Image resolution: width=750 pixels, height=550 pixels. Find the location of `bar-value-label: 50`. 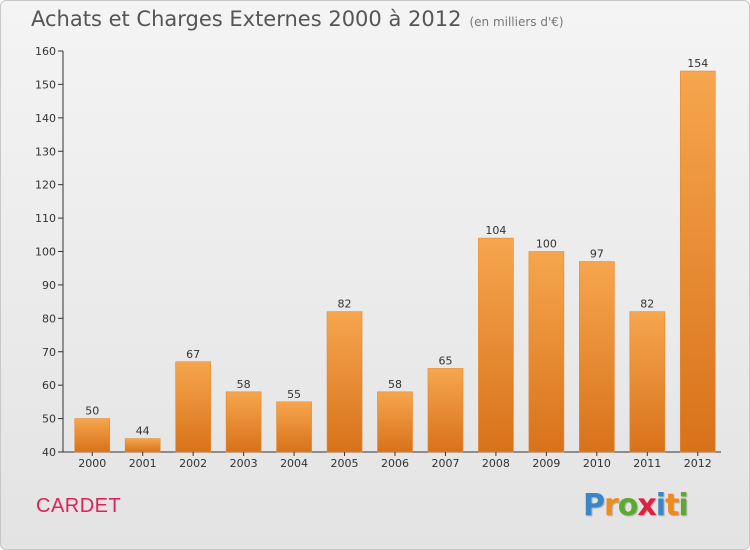

bar-value-label: 50 is located at coordinates (92, 411).